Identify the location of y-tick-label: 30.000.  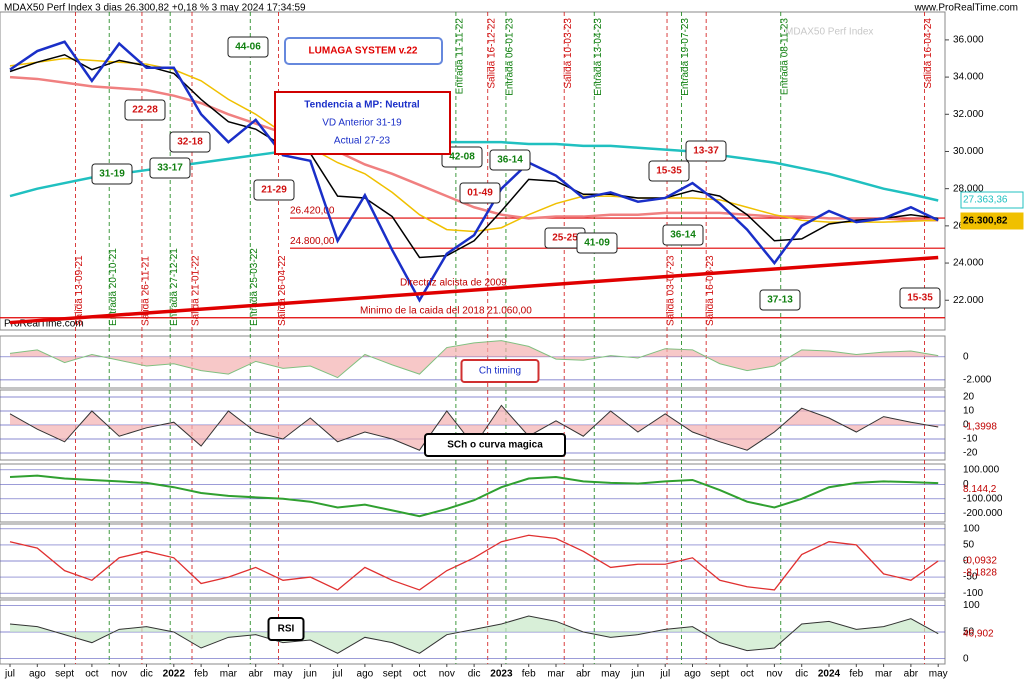
(968, 151).